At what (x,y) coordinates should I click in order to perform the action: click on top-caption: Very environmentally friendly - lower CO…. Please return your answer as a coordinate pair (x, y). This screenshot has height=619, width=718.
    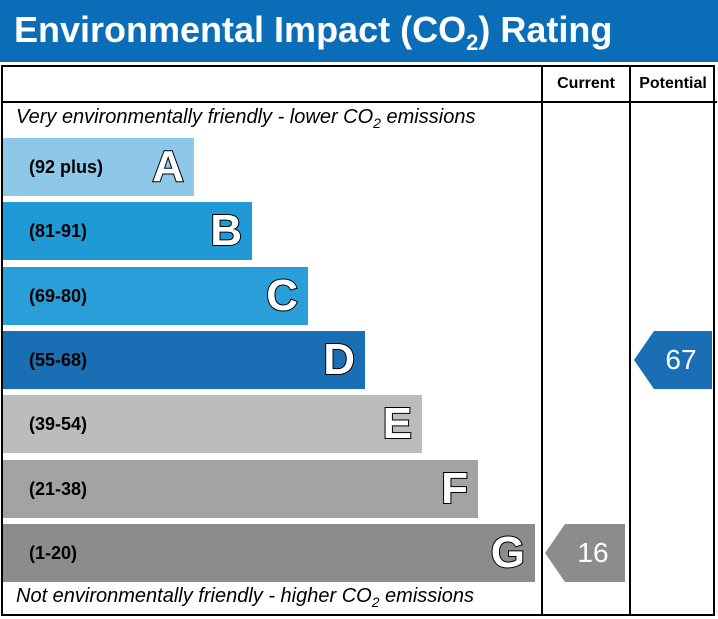
    Looking at the image, I should click on (246, 118).